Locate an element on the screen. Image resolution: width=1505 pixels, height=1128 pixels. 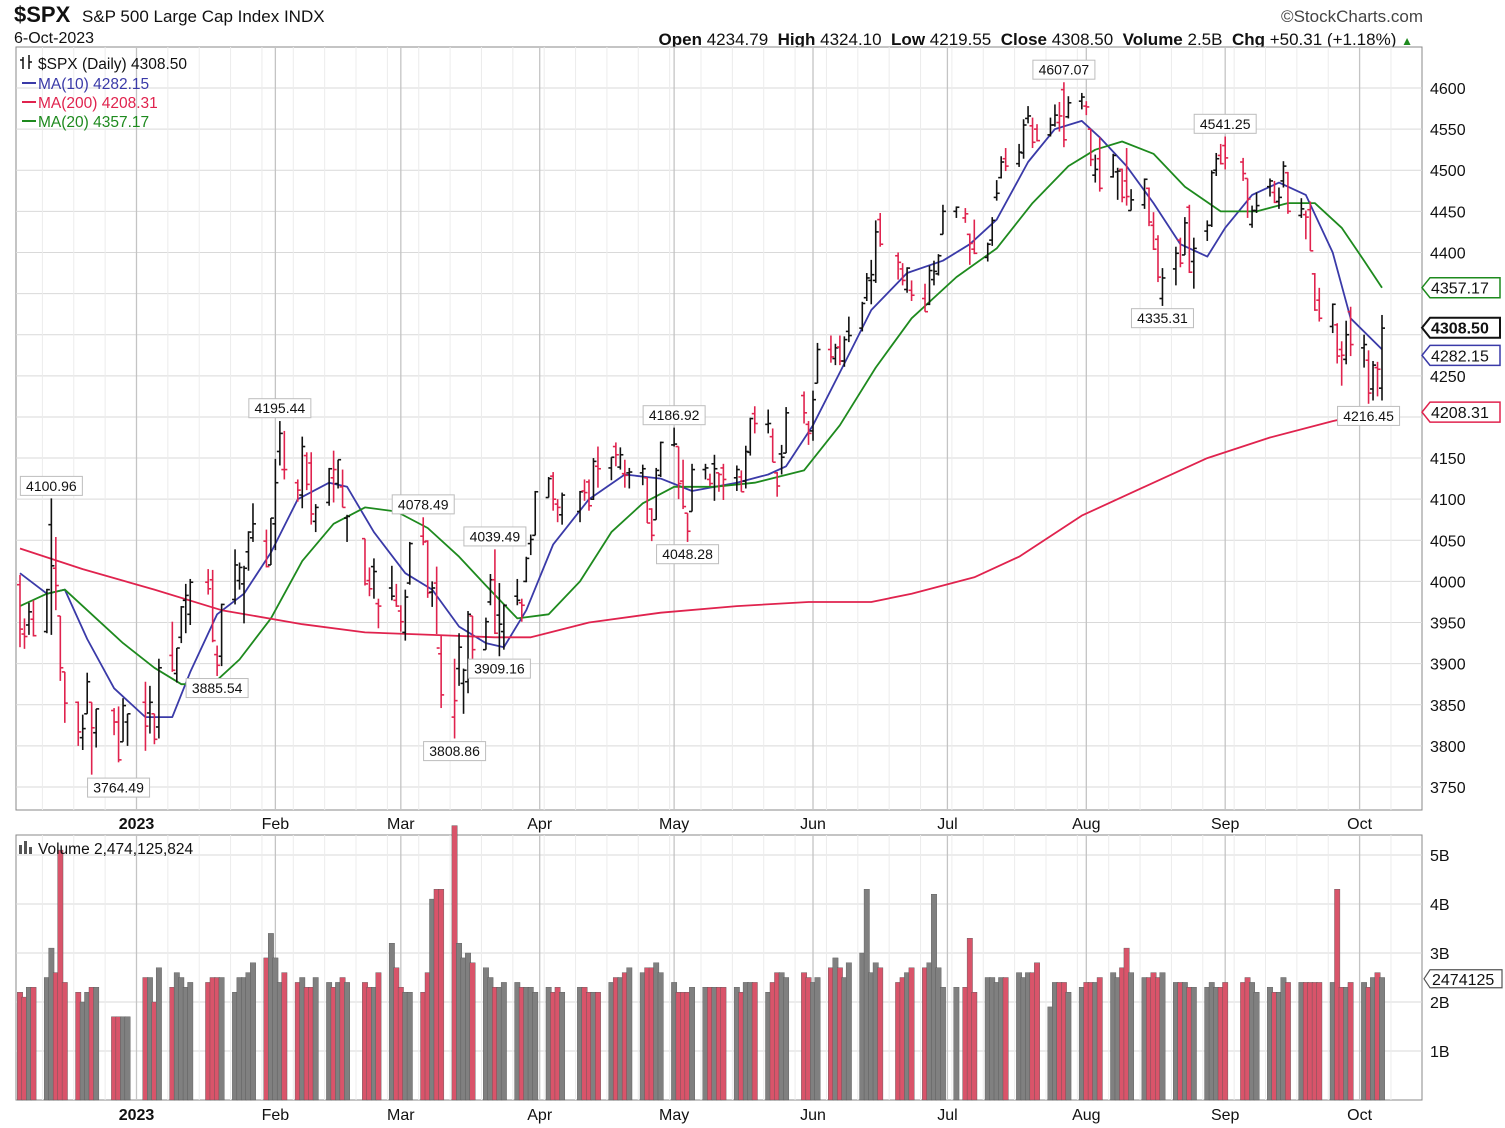
index-name: S&P 500 Large Cap Index INDX is located at coordinates (203, 17).